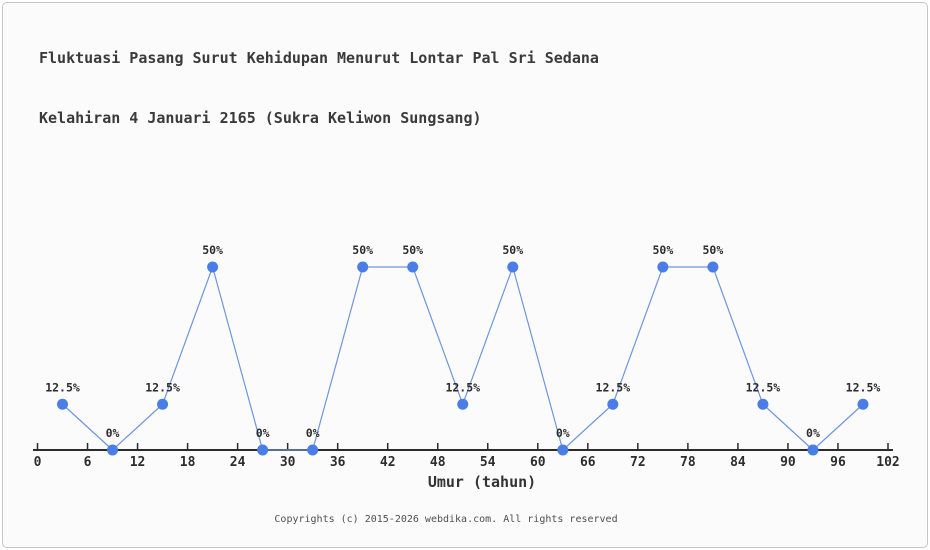 The height and width of the screenshot is (550, 930). Describe the element at coordinates (887, 462) in the screenshot. I see `x-axis-tick-label: 102` at that location.